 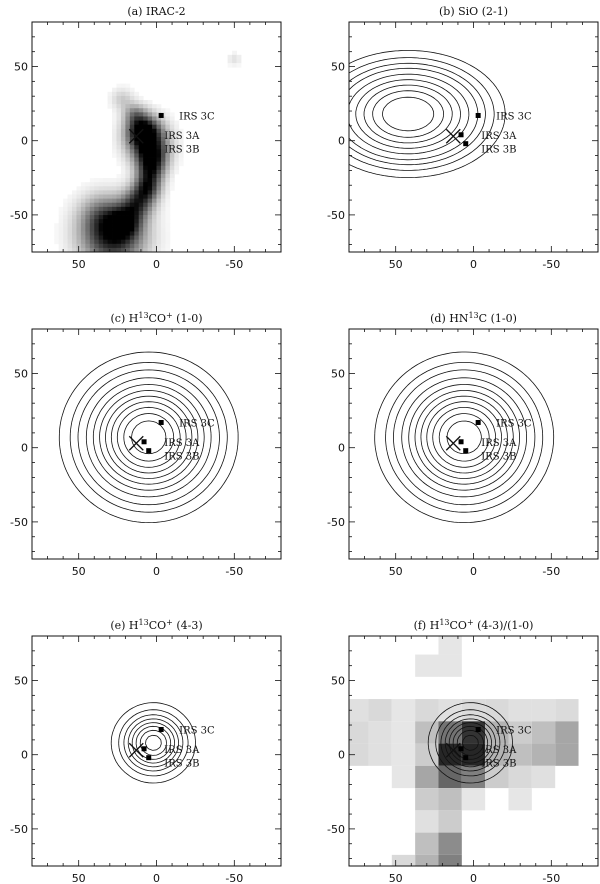 What do you see at coordinates (157, 318) in the screenshot?
I see `panel-title: (c) H13CO+ (1-0)` at bounding box center [157, 318].